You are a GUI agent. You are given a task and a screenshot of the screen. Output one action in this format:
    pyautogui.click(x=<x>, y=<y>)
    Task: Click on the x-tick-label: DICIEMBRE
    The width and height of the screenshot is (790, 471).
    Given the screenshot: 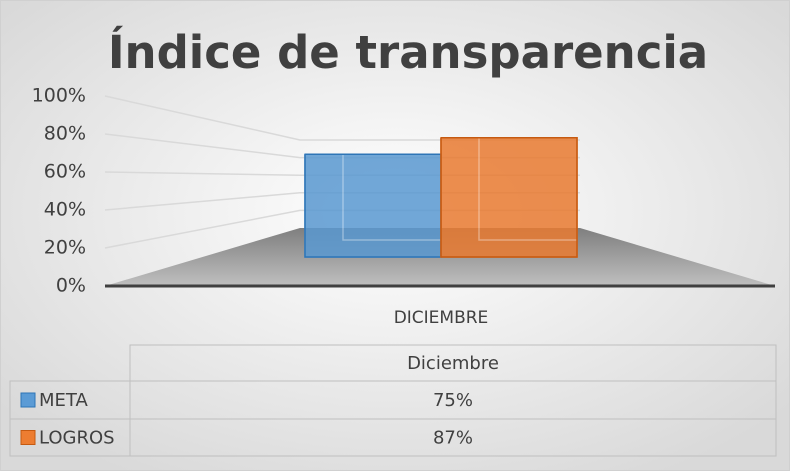 What is the action you would take?
    pyautogui.click(x=441, y=318)
    